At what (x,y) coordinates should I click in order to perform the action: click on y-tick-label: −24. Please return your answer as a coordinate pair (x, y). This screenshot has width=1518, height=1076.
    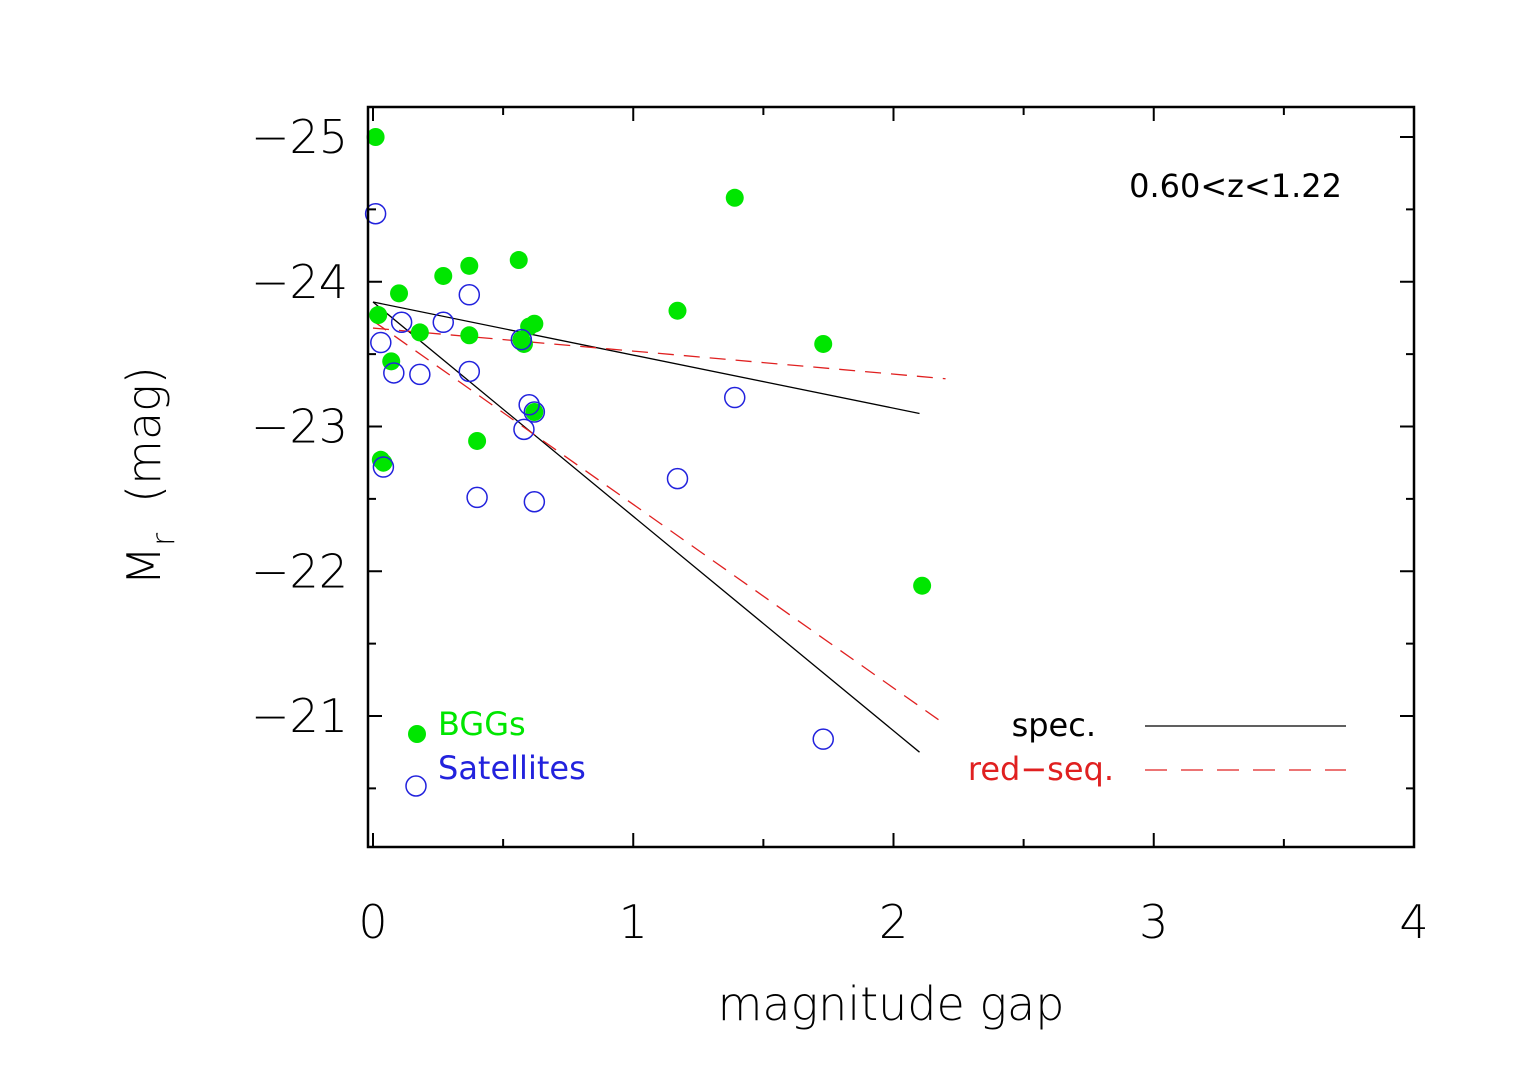
    Looking at the image, I should click on (299, 282).